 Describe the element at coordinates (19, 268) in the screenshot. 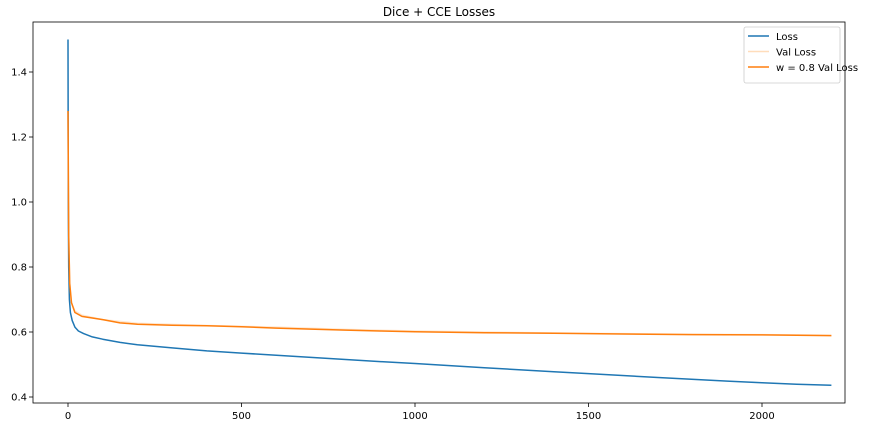

I see `y-tick-label: 0.8` at that location.